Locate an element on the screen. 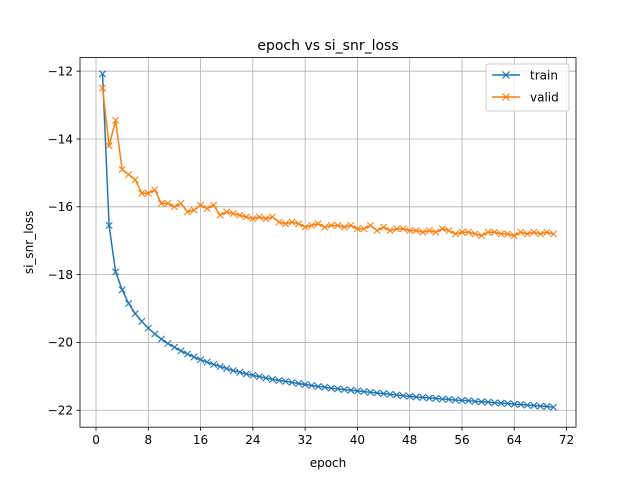 This screenshot has width=640, height=480. legend: train valid is located at coordinates (527, 87).